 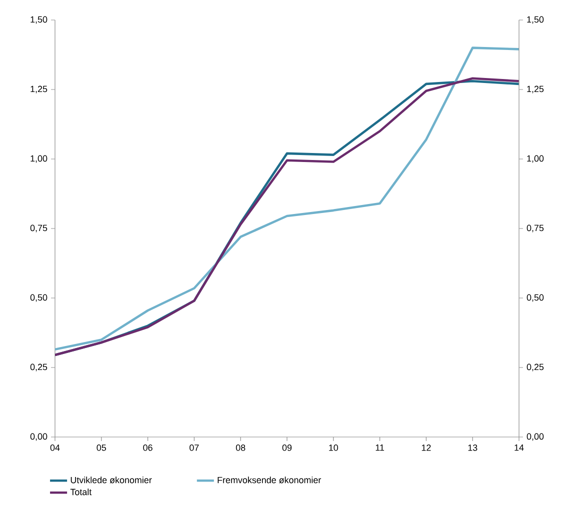 What do you see at coordinates (101, 447) in the screenshot?
I see `x-tick-label: 05` at bounding box center [101, 447].